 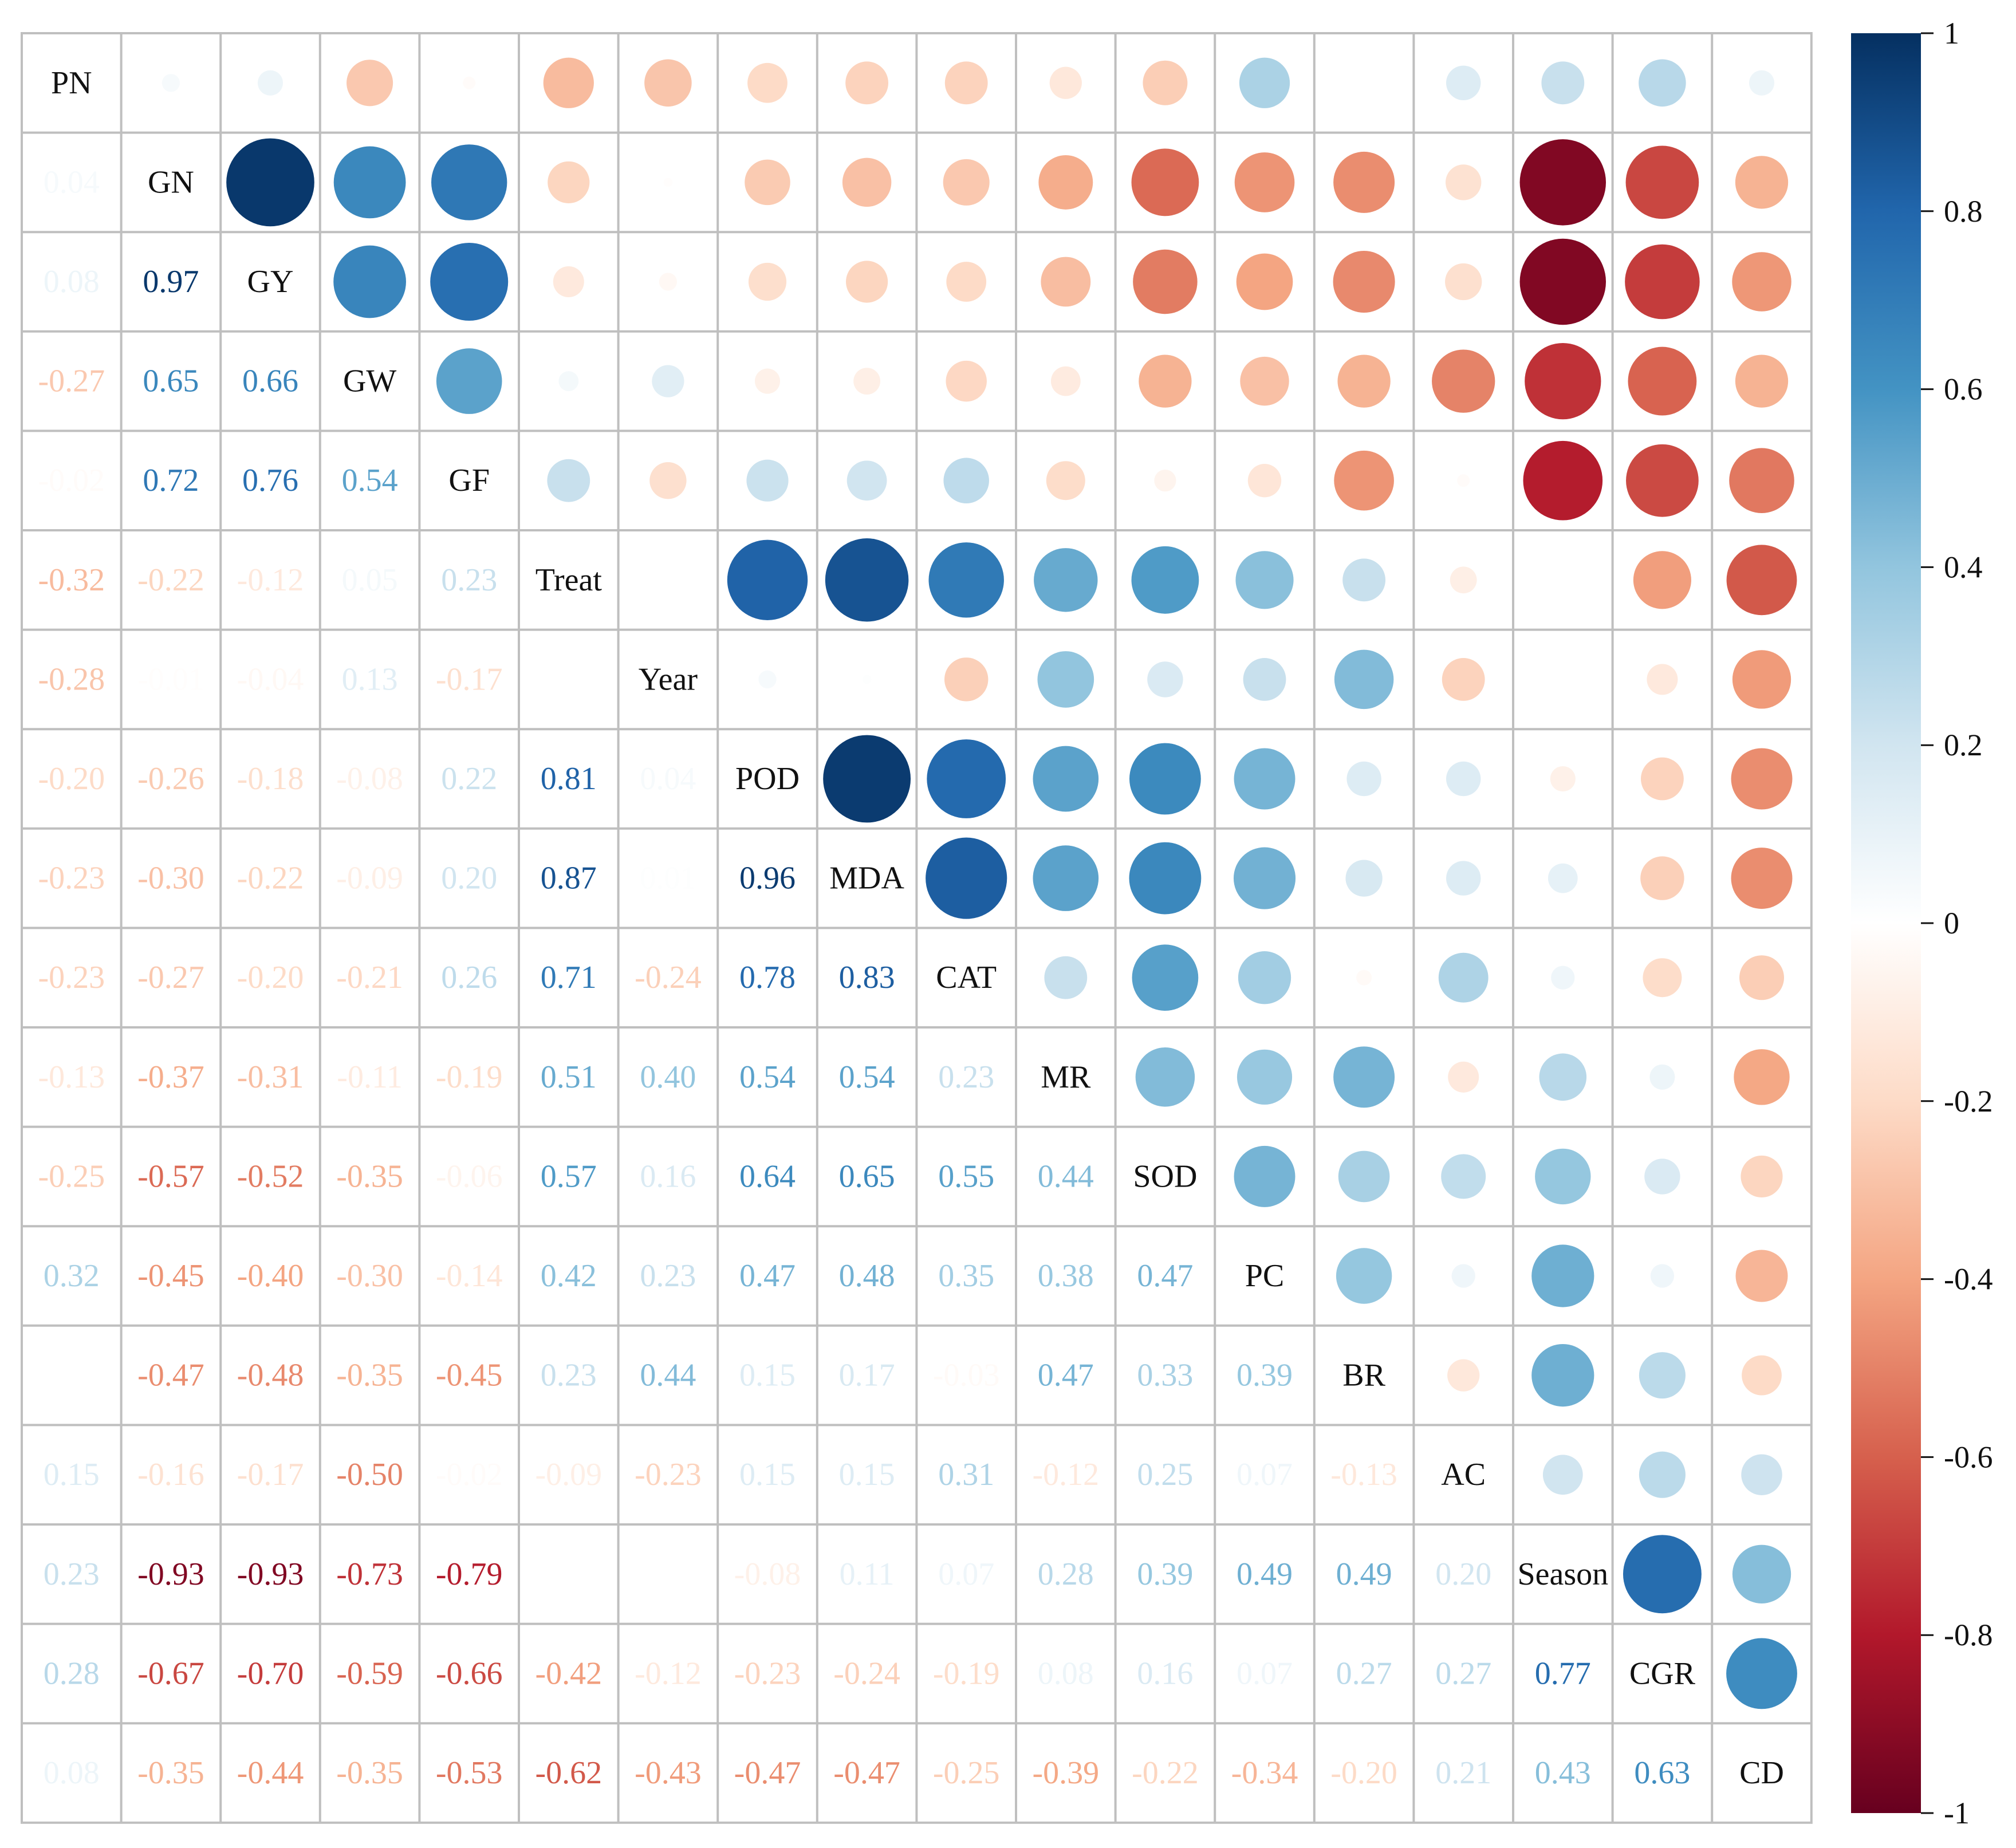 I want to click on corr-circle-cat-br, so click(x=1364, y=978).